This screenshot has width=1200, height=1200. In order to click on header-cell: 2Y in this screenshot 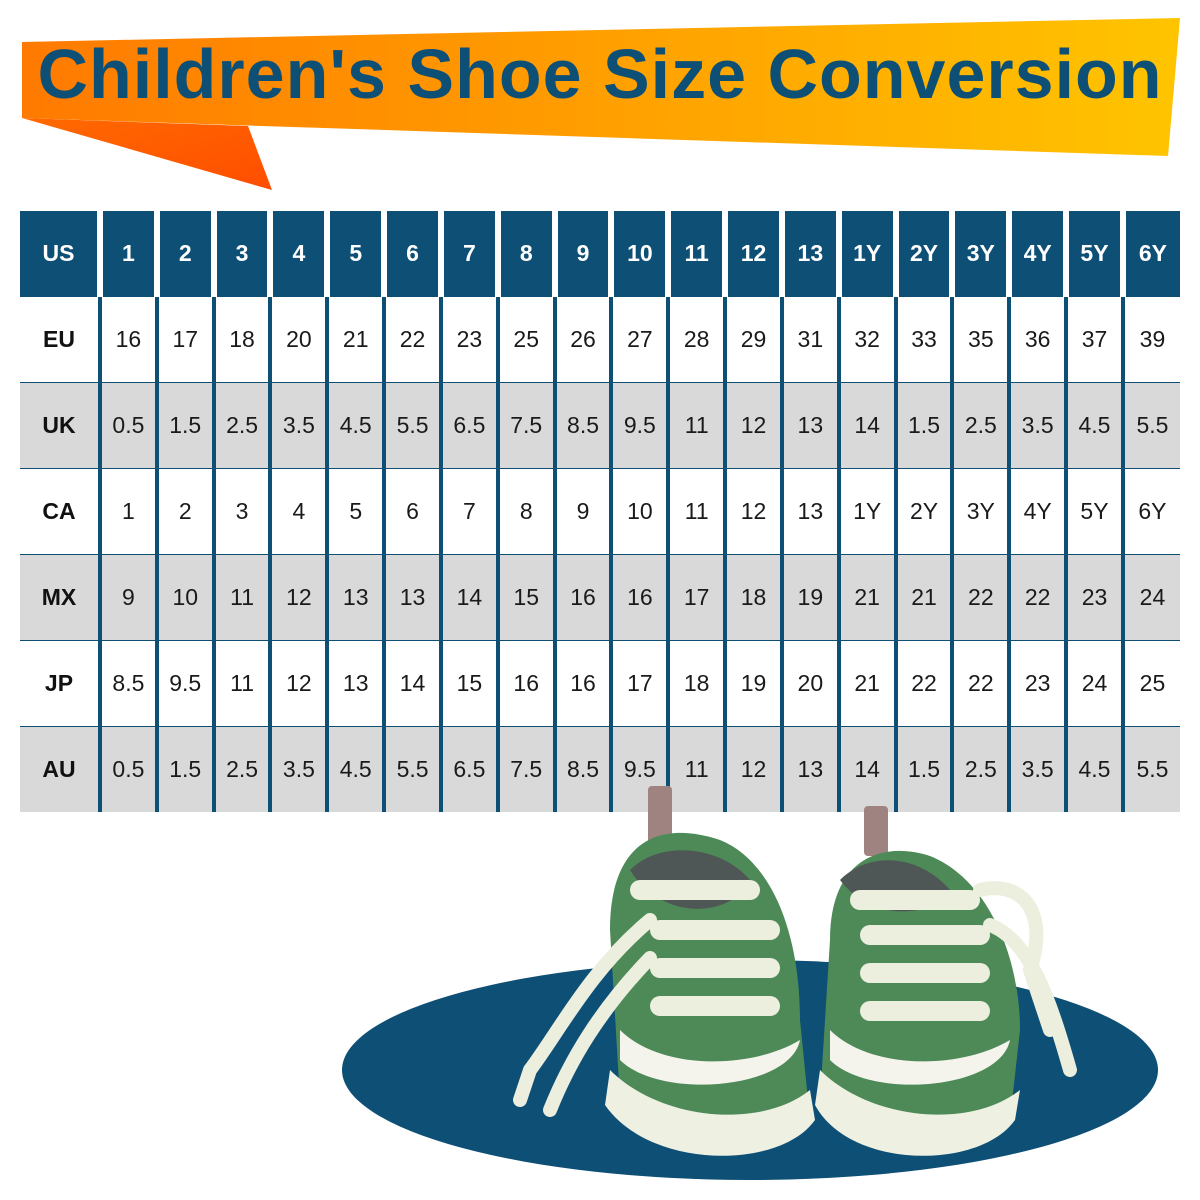, I will do `click(922, 254)`.